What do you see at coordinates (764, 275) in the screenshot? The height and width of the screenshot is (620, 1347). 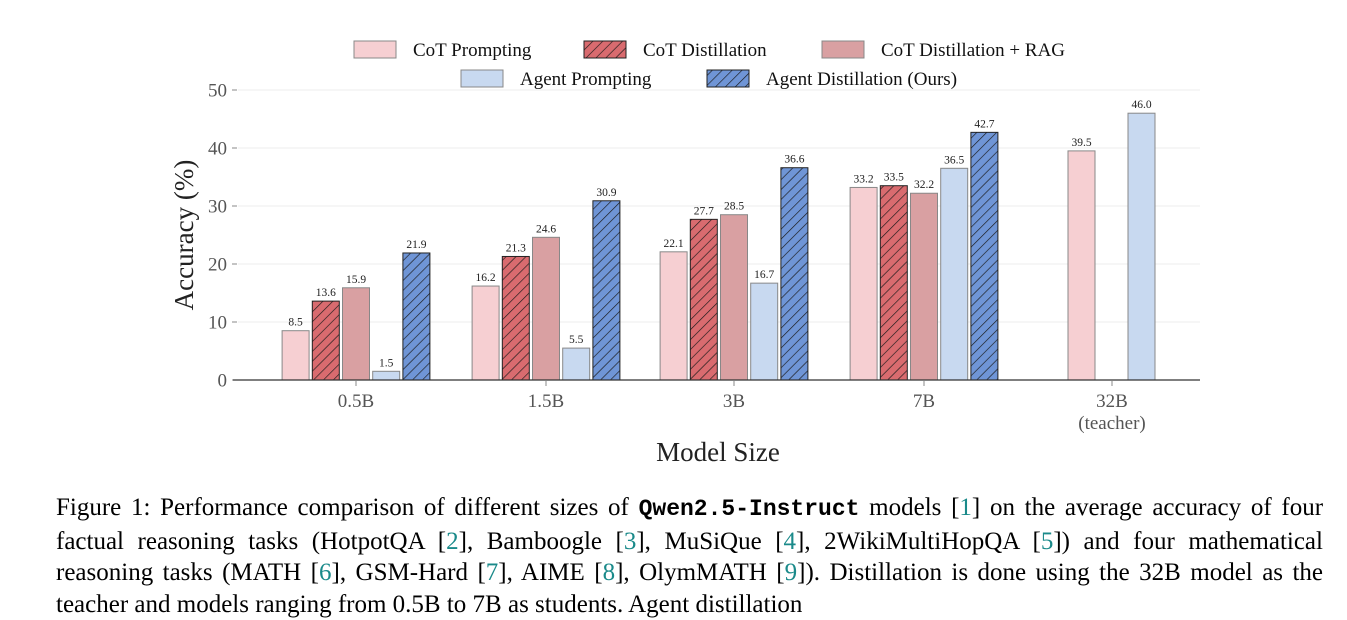 I see `data-label: 16.7` at bounding box center [764, 275].